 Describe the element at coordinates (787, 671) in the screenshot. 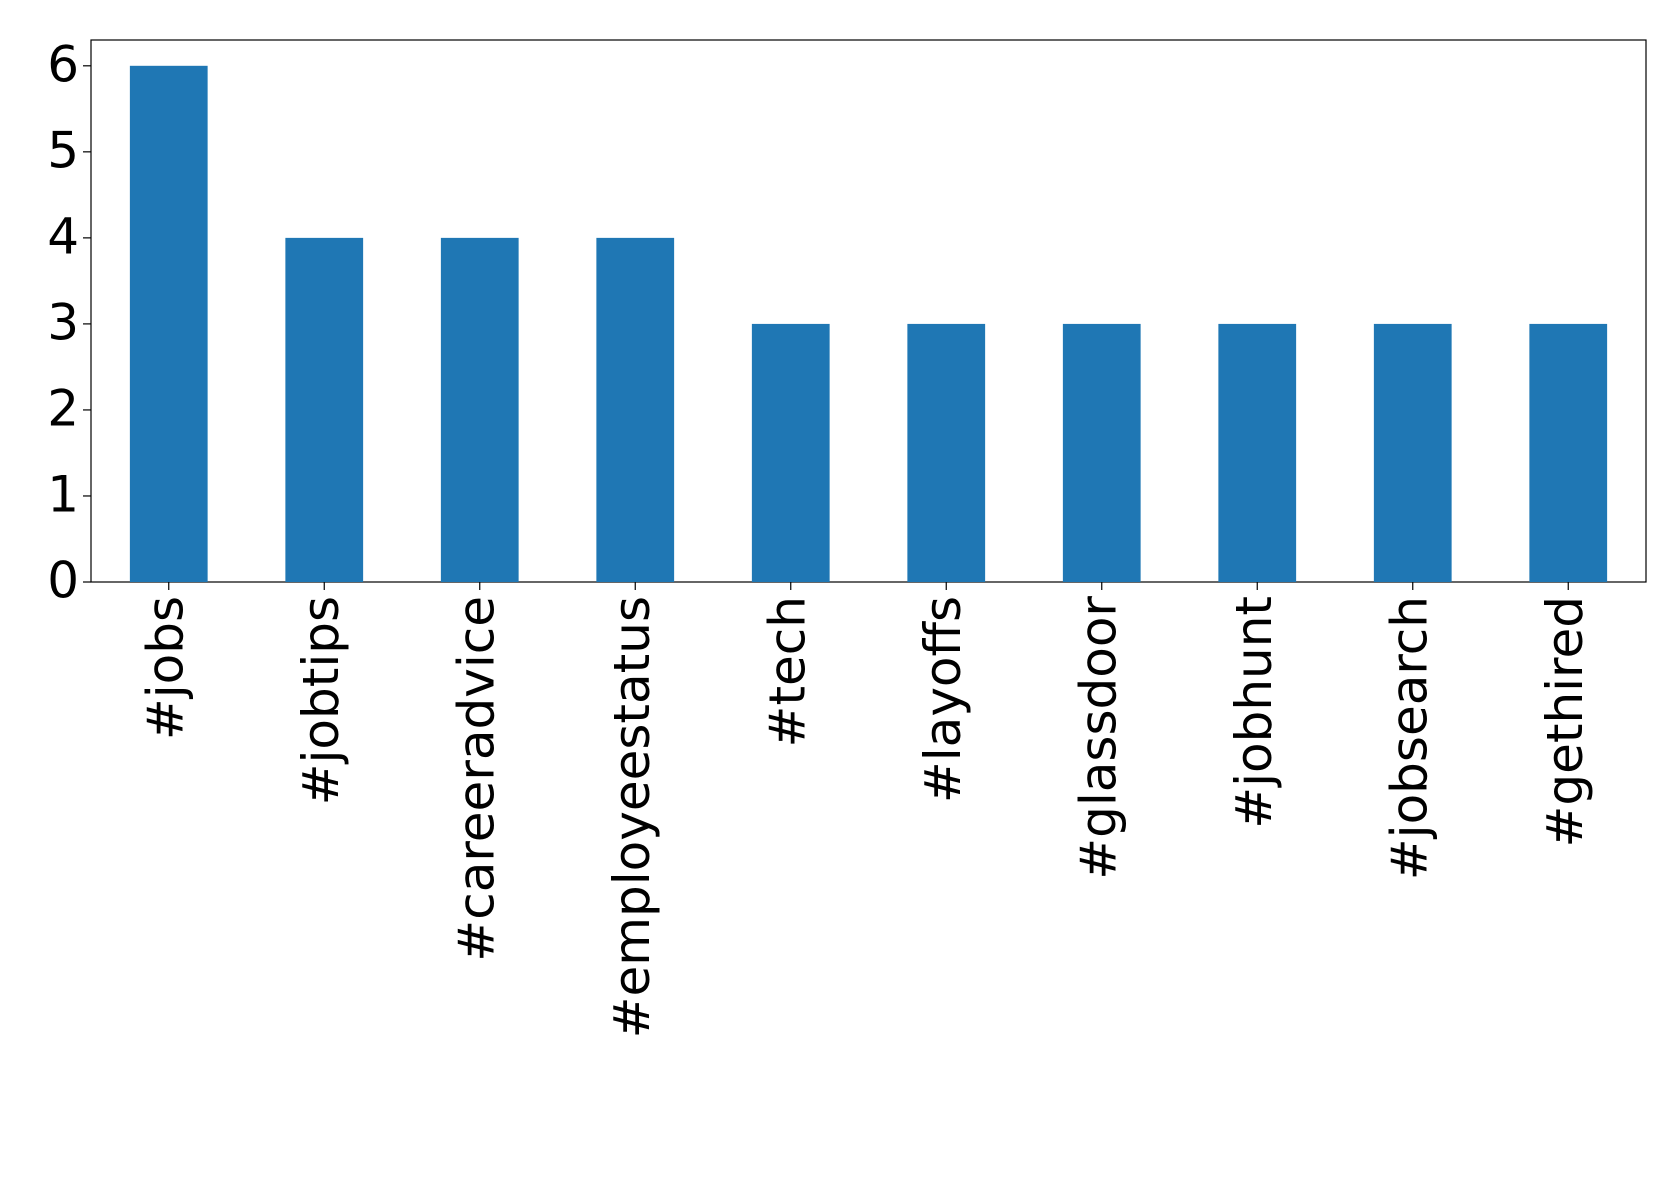

I see `x-tick-label: #tech` at that location.